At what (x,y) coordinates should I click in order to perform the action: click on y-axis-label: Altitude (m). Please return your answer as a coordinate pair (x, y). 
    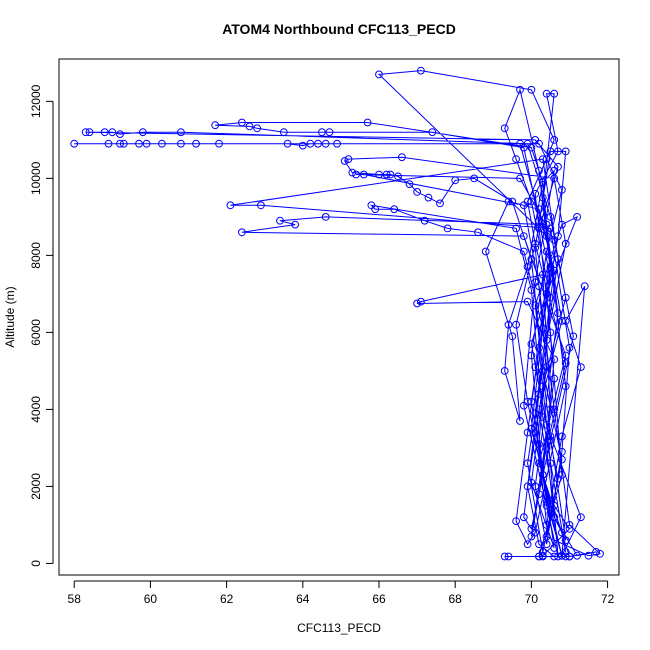
    Looking at the image, I should click on (10, 316).